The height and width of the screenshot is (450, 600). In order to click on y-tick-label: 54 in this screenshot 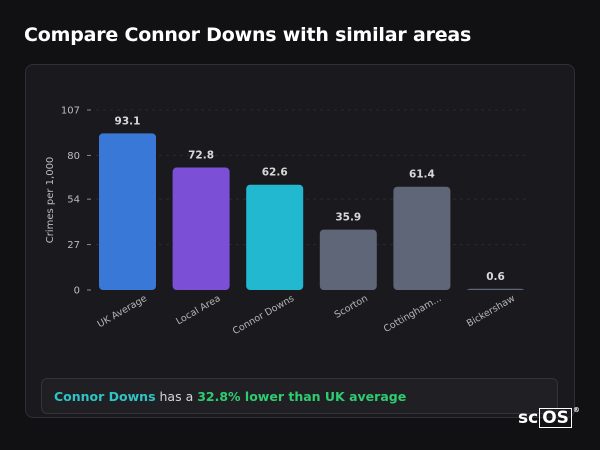, I will do `click(73, 200)`.